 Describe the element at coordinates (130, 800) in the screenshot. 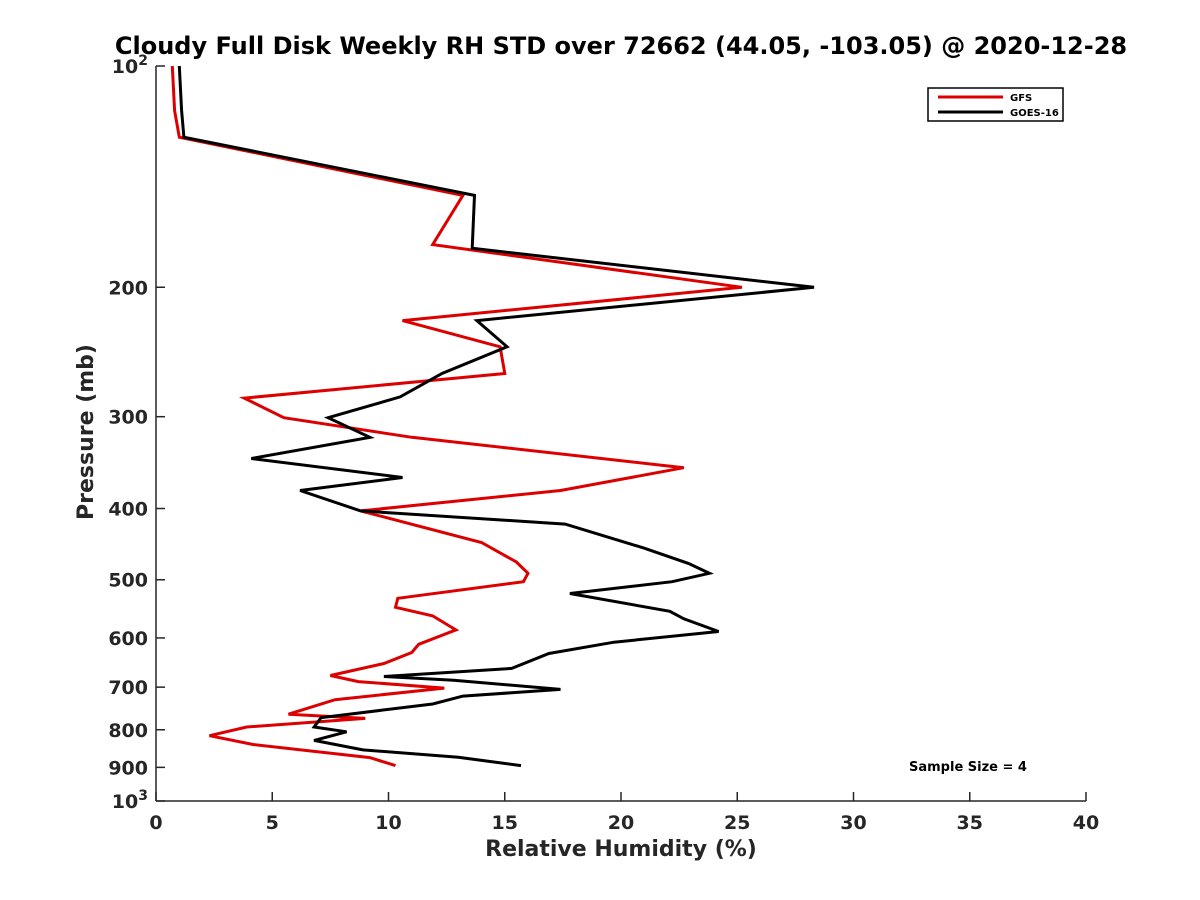

I see `y-tick-label: 10³` at that location.